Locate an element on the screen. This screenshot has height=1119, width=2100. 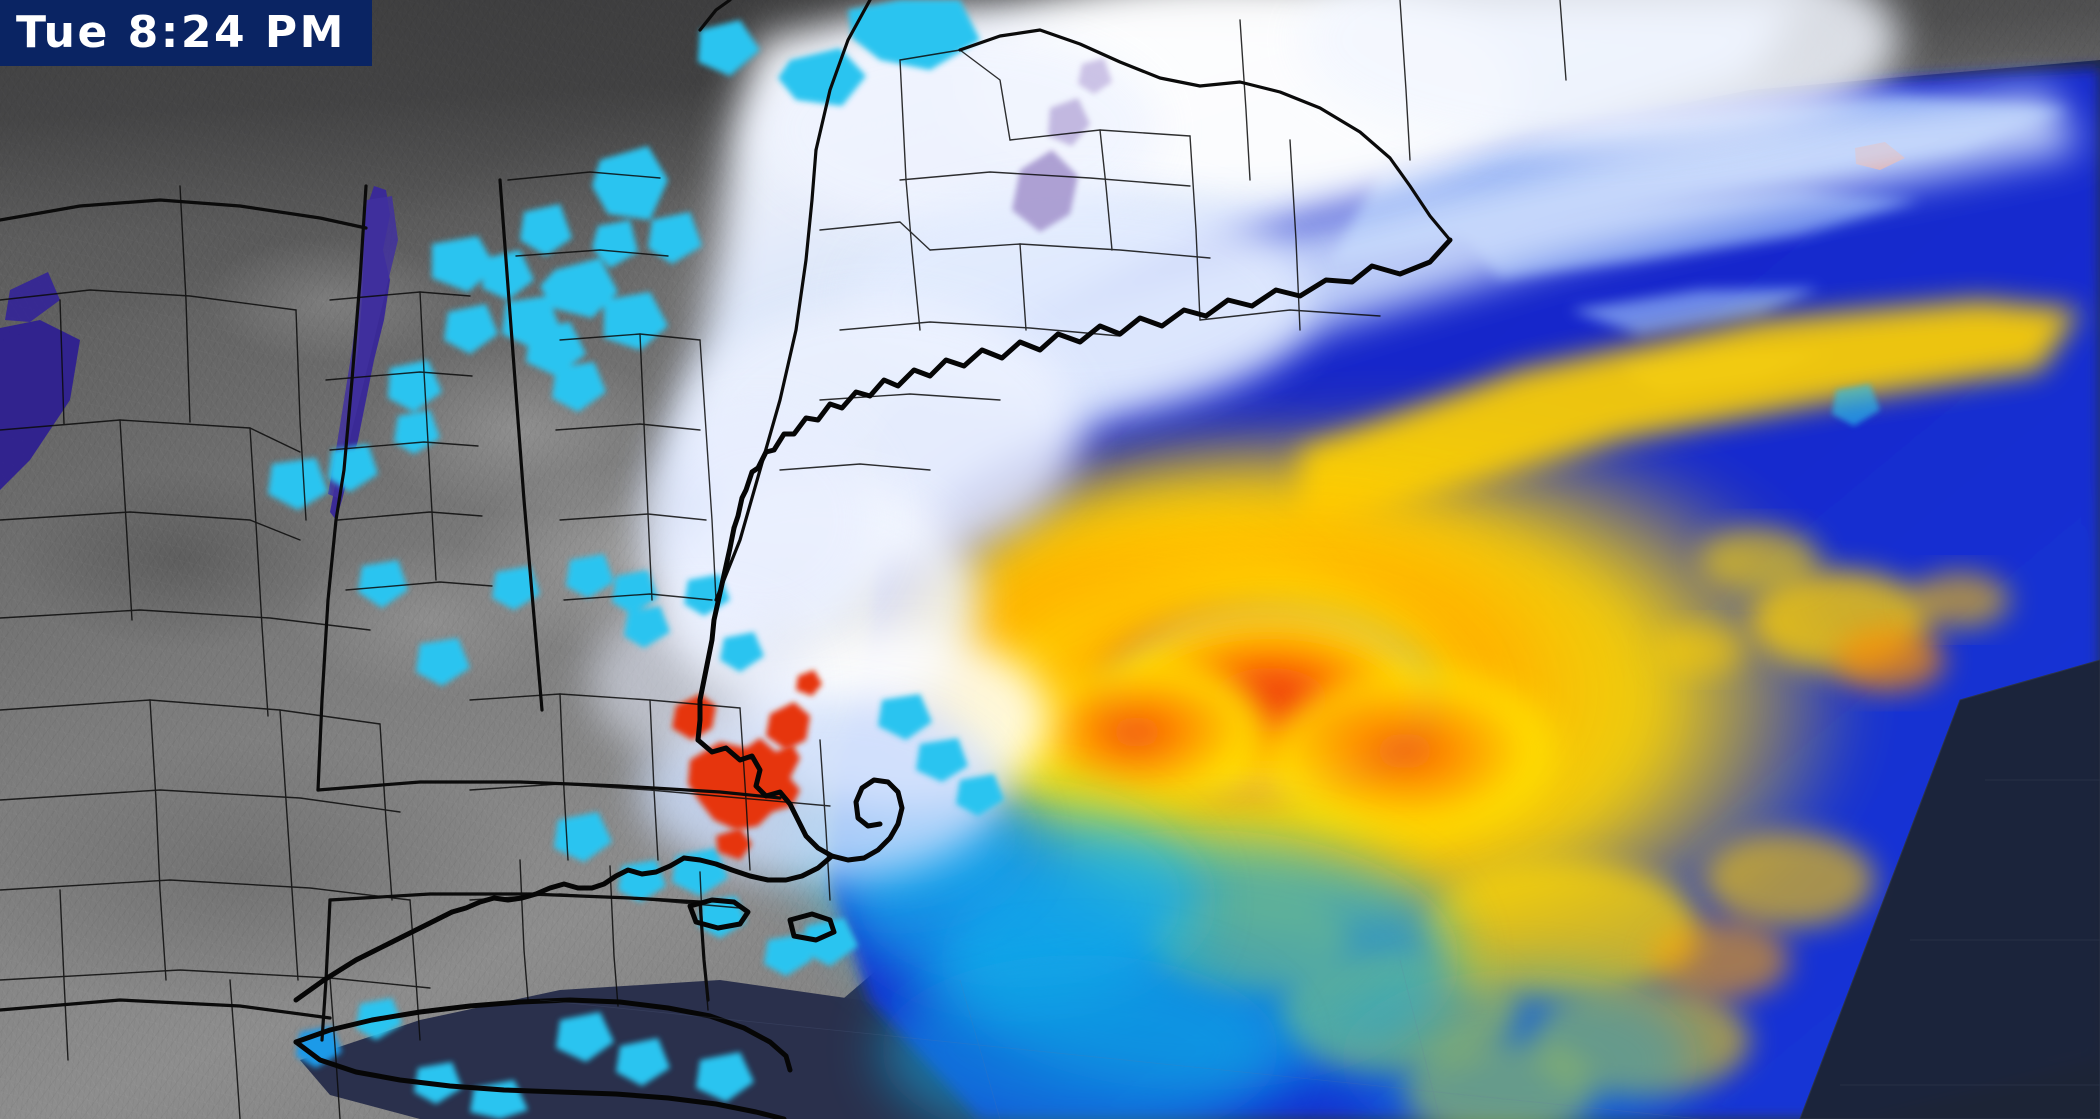
timestamp-label: Tue 8:24 PM is located at coordinates (181, 32).